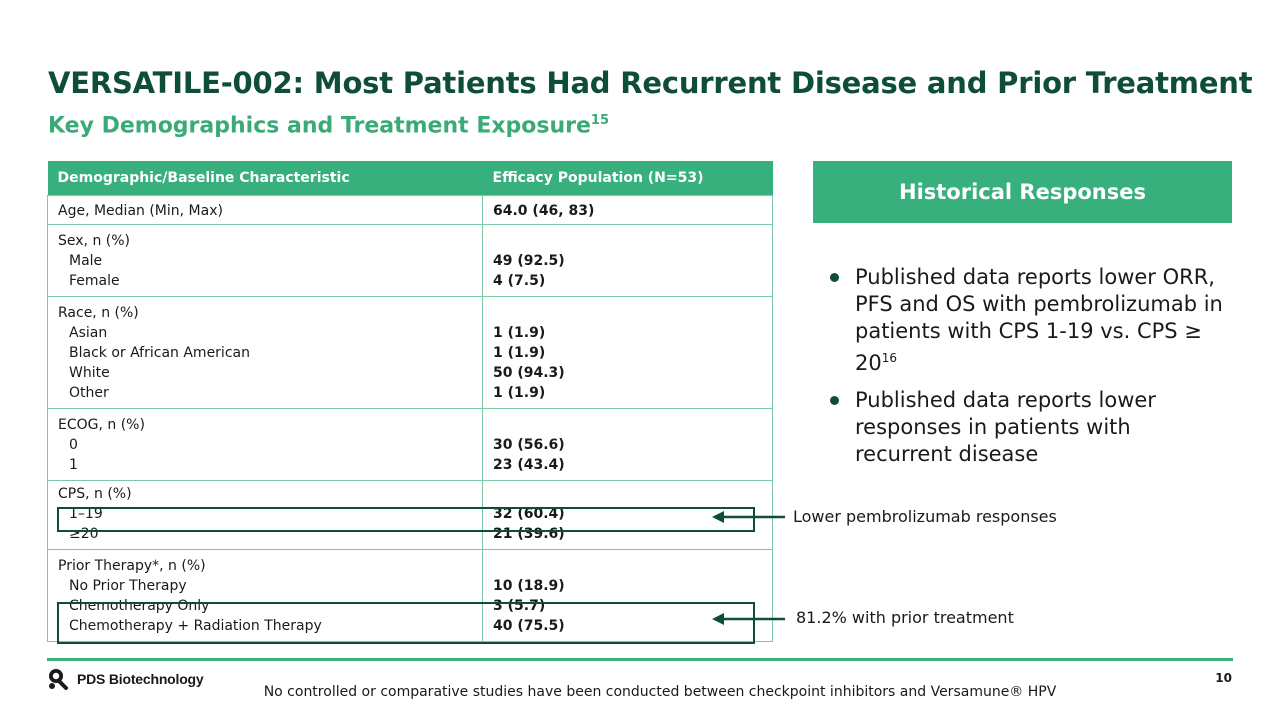 Image resolution: width=1280 pixels, height=720 pixels. I want to click on cps-high-label: ≥20, so click(84, 533).